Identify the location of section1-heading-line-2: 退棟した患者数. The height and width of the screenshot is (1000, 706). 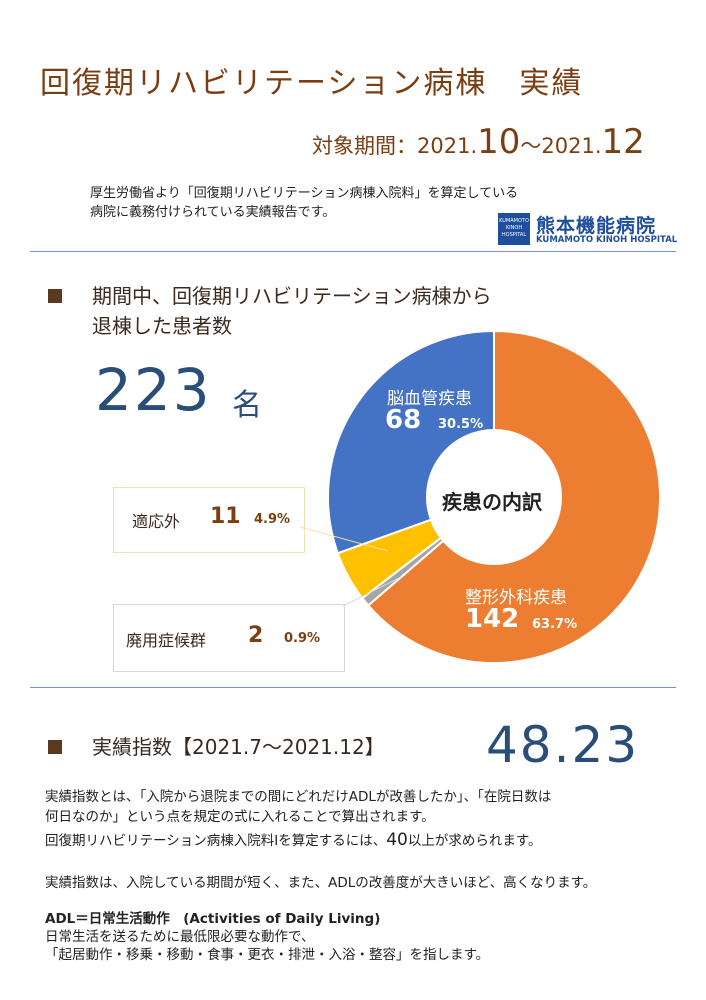
(162, 326).